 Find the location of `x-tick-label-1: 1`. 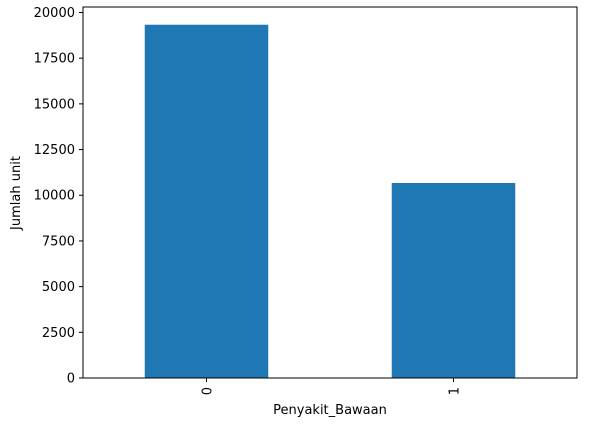

x-tick-label-1: 1 is located at coordinates (455, 391).